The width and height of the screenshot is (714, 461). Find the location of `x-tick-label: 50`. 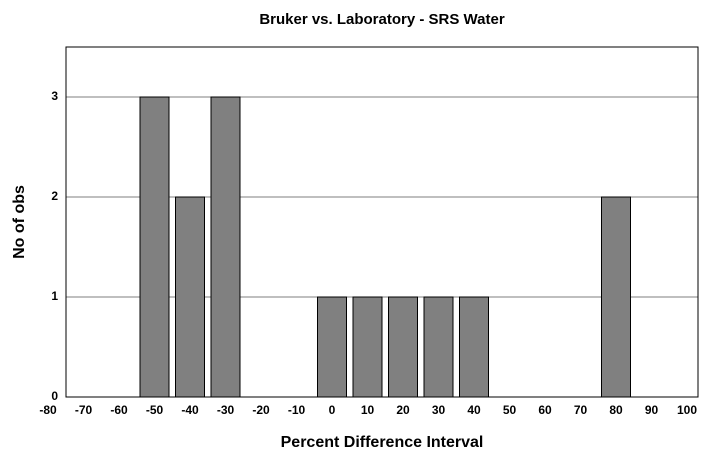

x-tick-label: 50 is located at coordinates (510, 410).